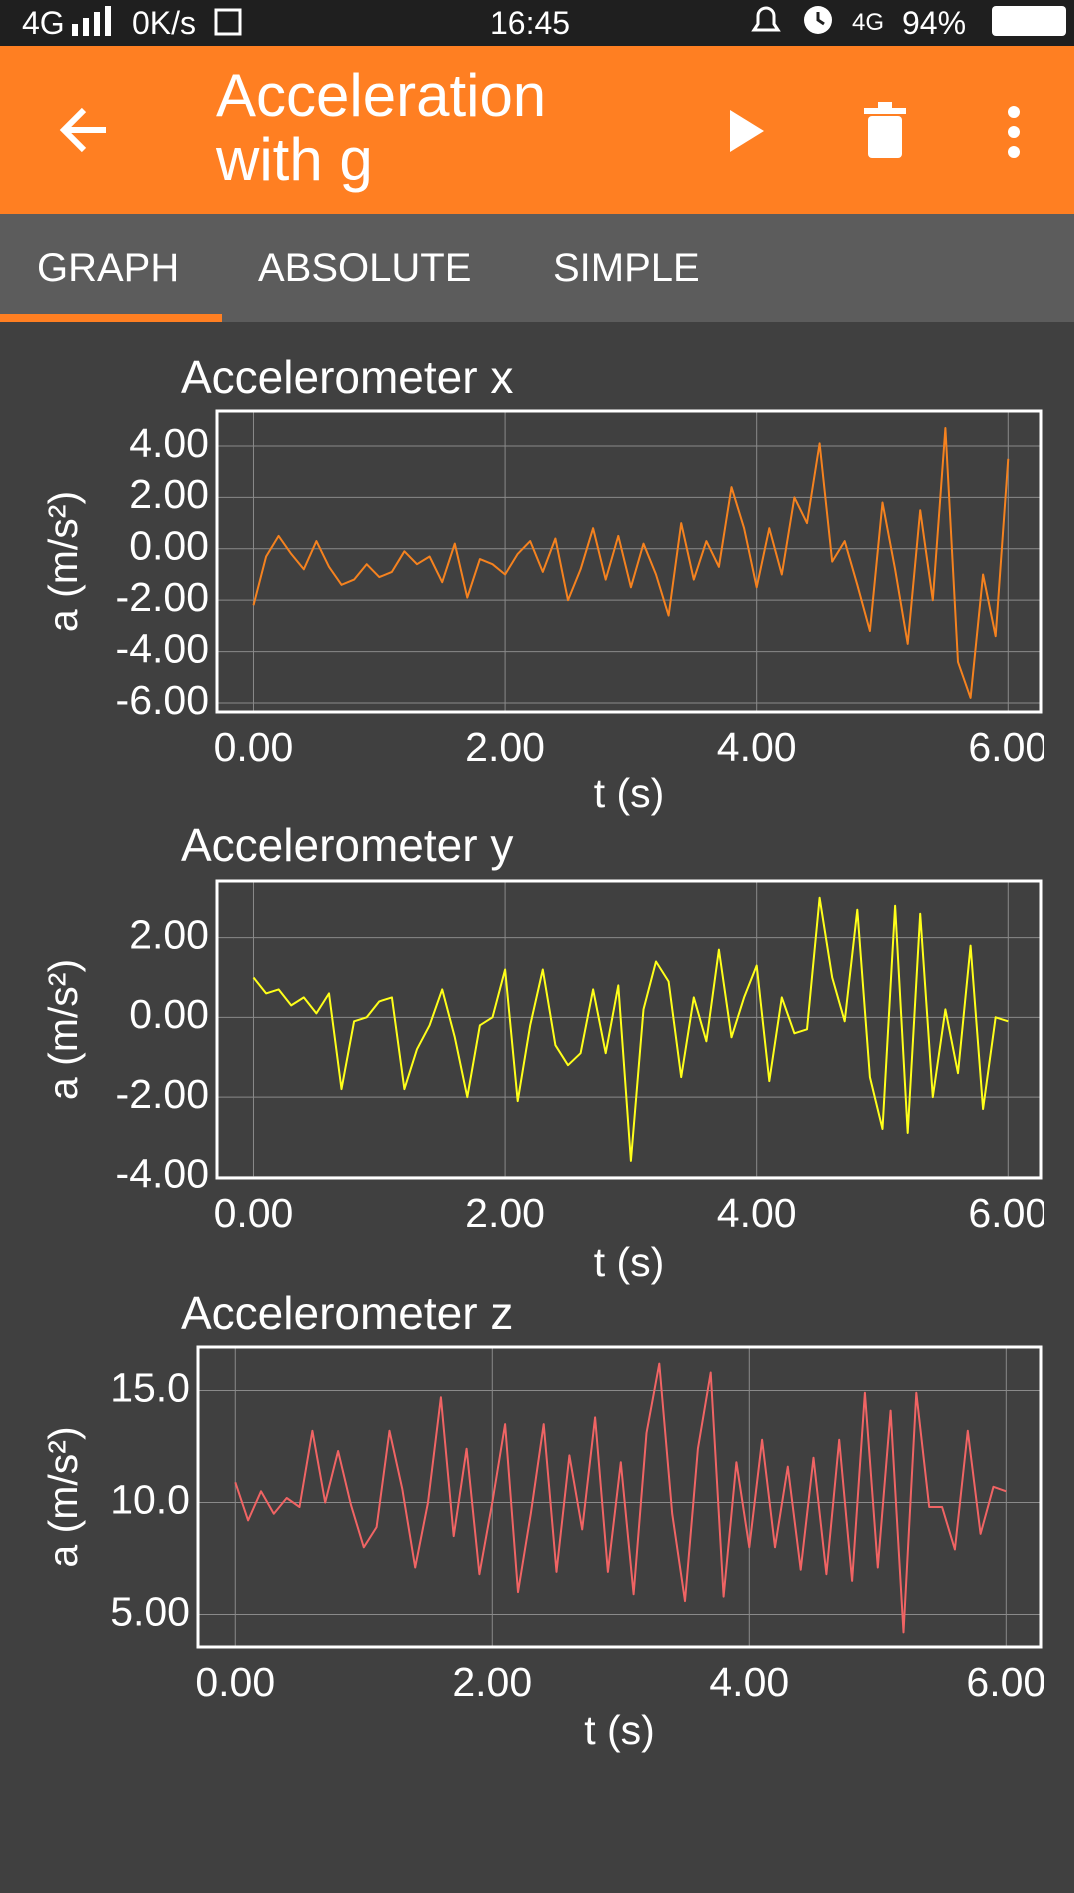  Describe the element at coordinates (169, 443) in the screenshot. I see `y-tick-label: 4.00` at that location.